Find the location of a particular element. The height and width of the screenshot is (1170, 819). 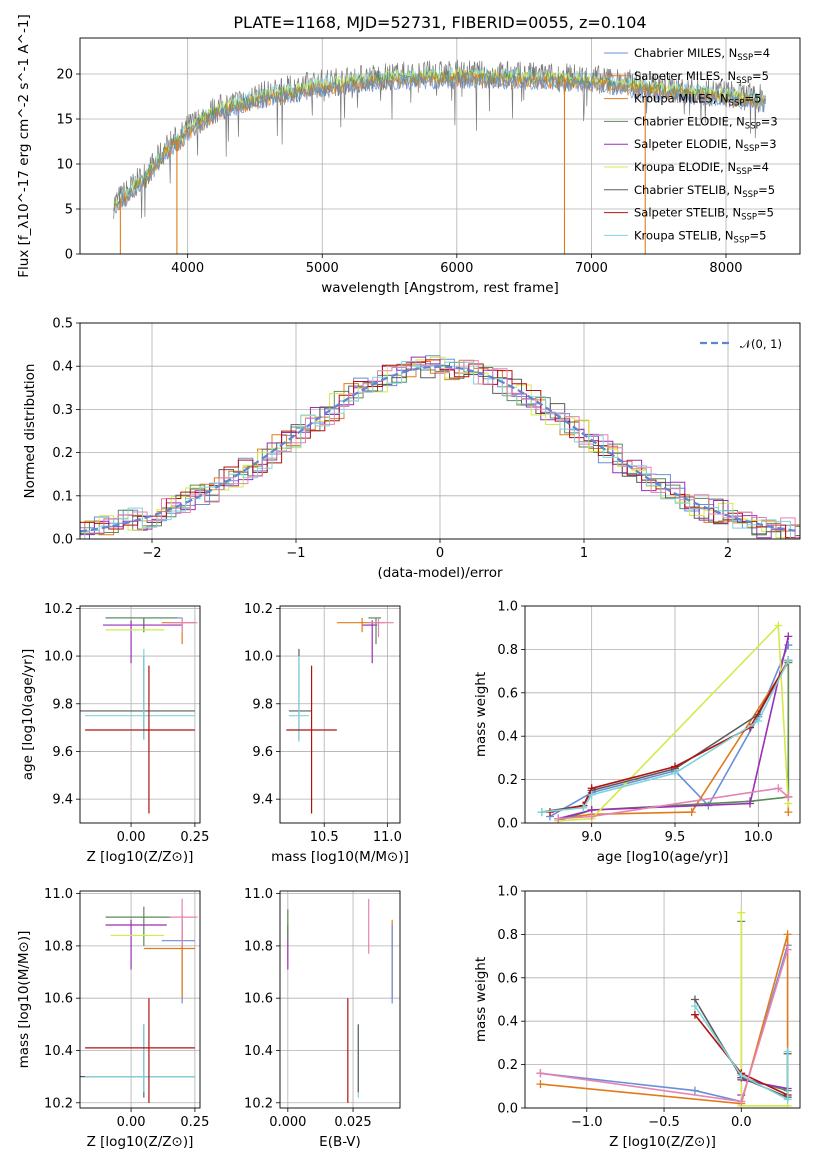

x-tick-label: 0.0 is located at coordinates (741, 1122).